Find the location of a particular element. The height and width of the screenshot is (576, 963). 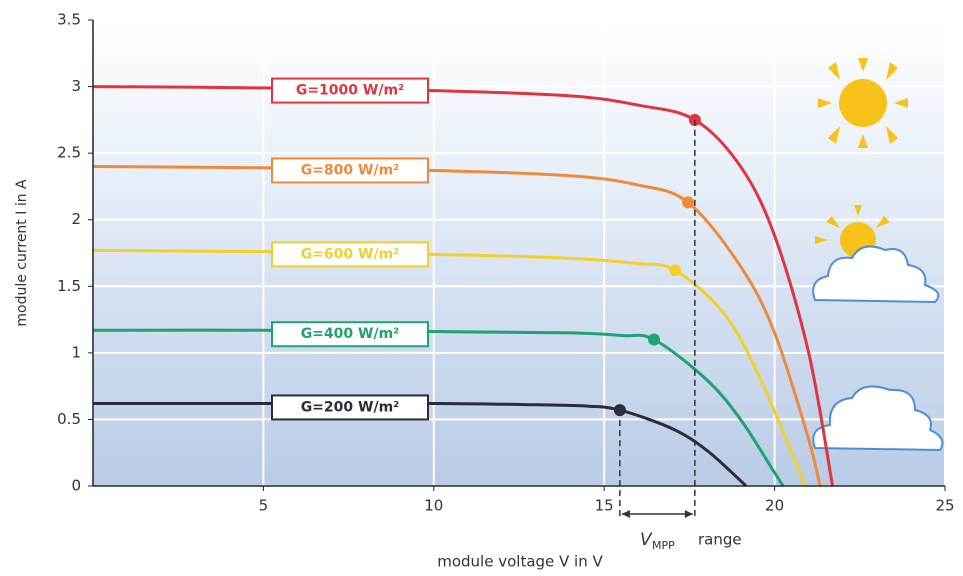

x-axis-label: module voltage V in V is located at coordinates (520, 562).